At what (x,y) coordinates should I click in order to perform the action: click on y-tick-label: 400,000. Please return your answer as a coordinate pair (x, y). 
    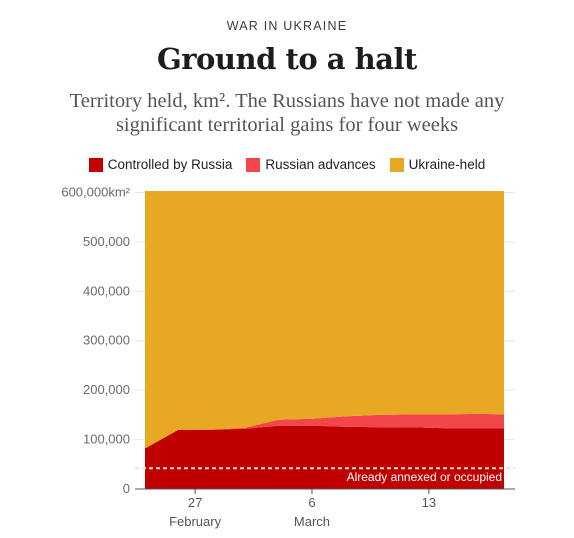
    Looking at the image, I should click on (106, 290).